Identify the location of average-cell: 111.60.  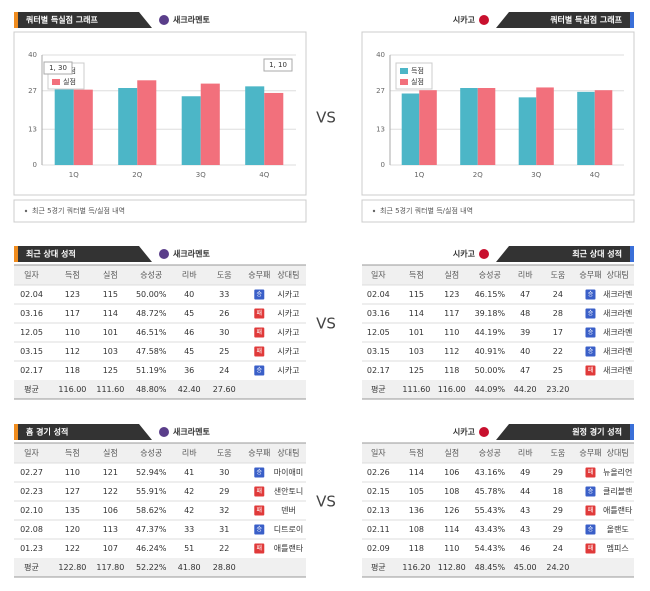
(416, 389).